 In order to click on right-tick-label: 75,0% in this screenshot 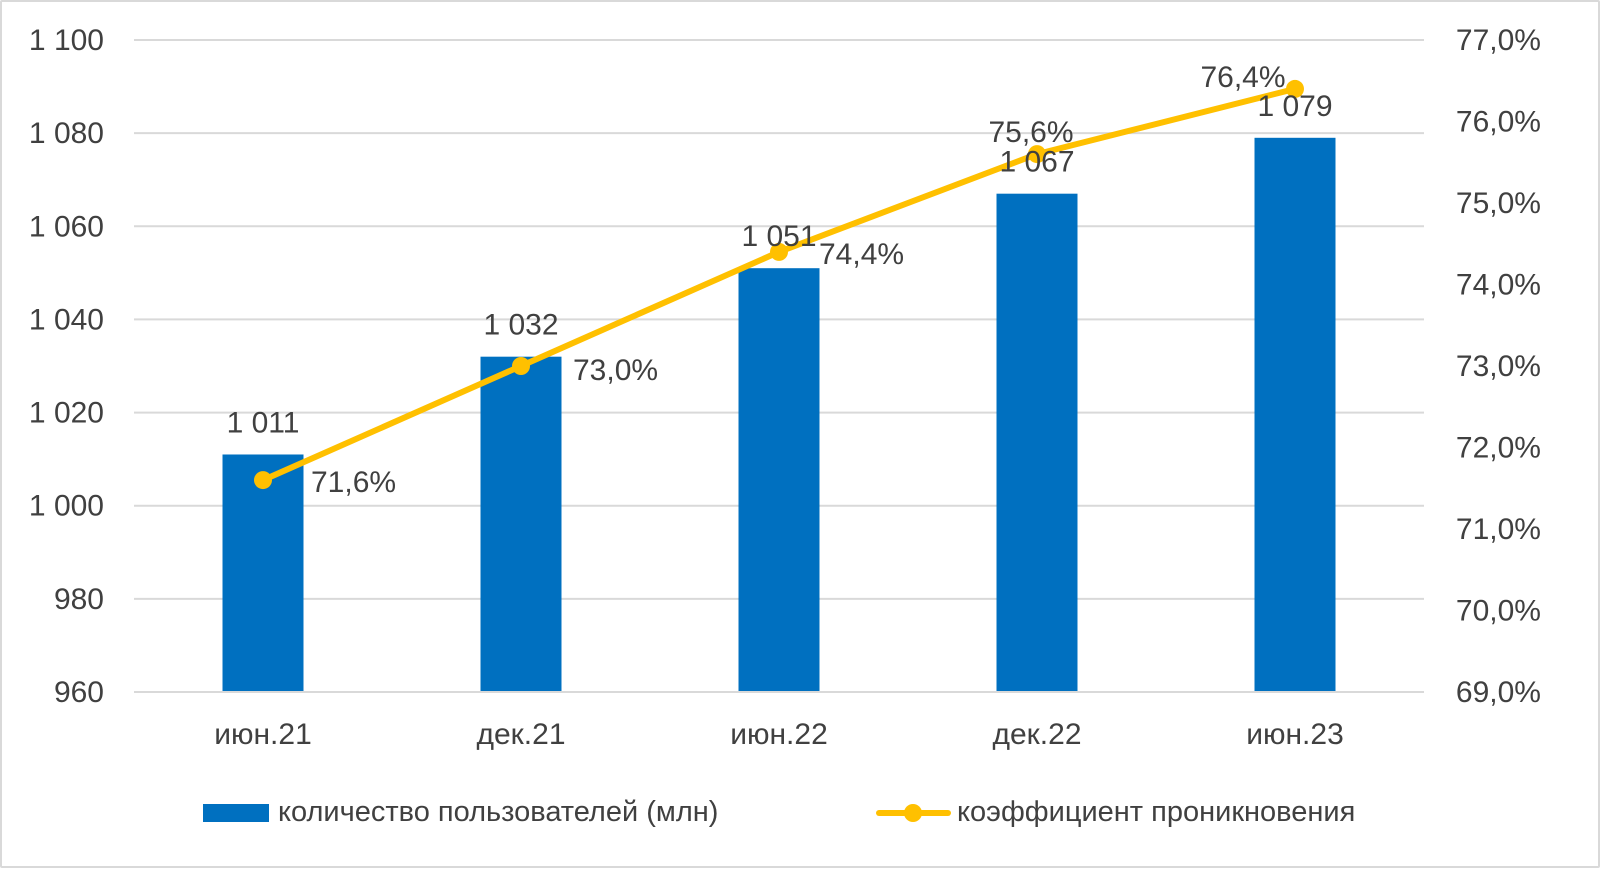, I will do `click(1498, 203)`.